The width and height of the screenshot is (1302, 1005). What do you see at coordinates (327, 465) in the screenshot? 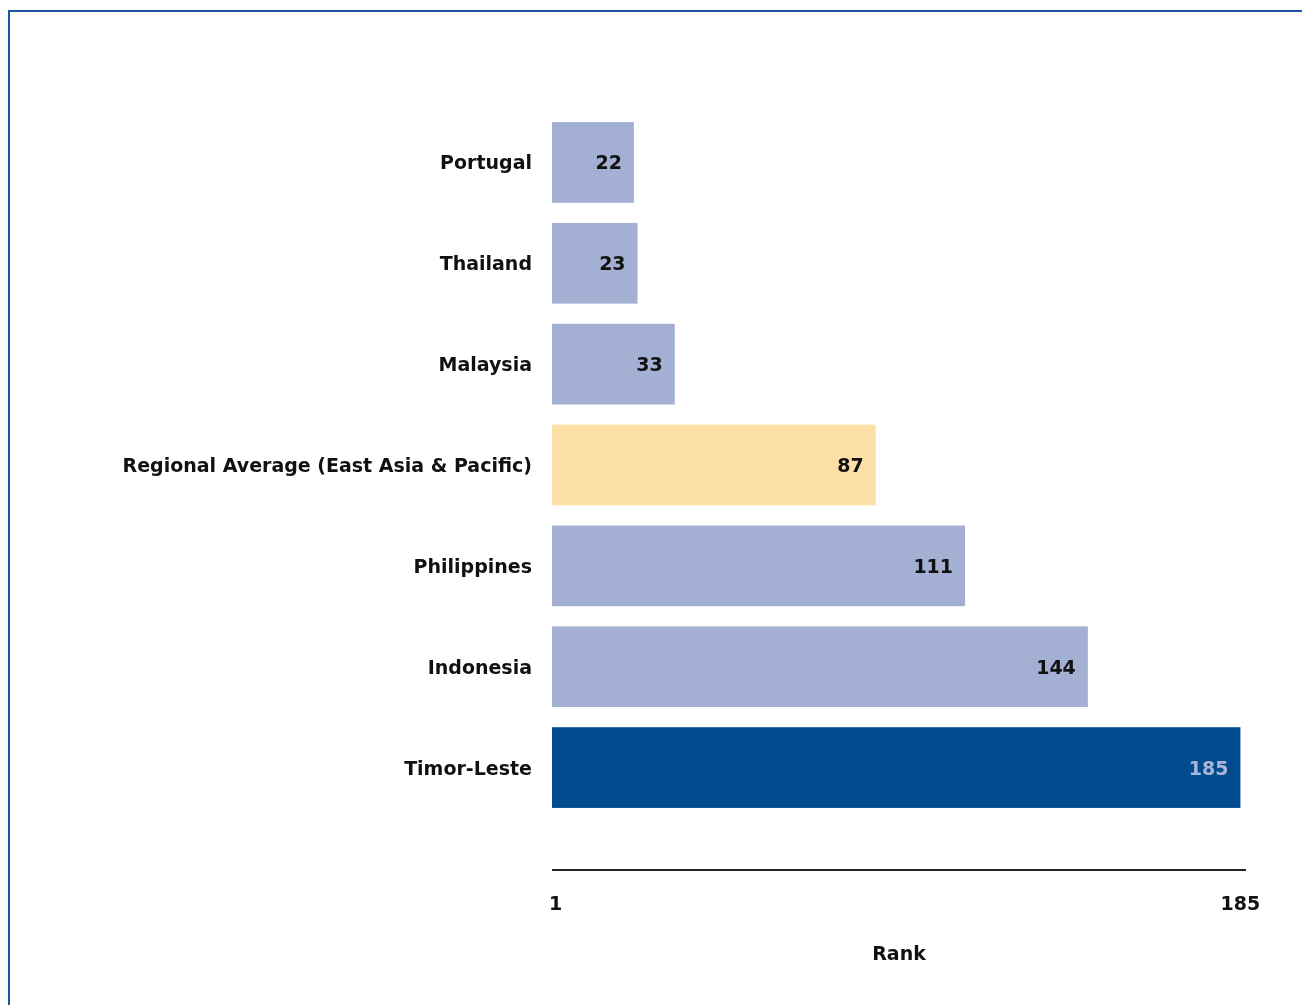
I see `y-tick-label: Regional Average (East Asia & Pacific)` at bounding box center [327, 465].